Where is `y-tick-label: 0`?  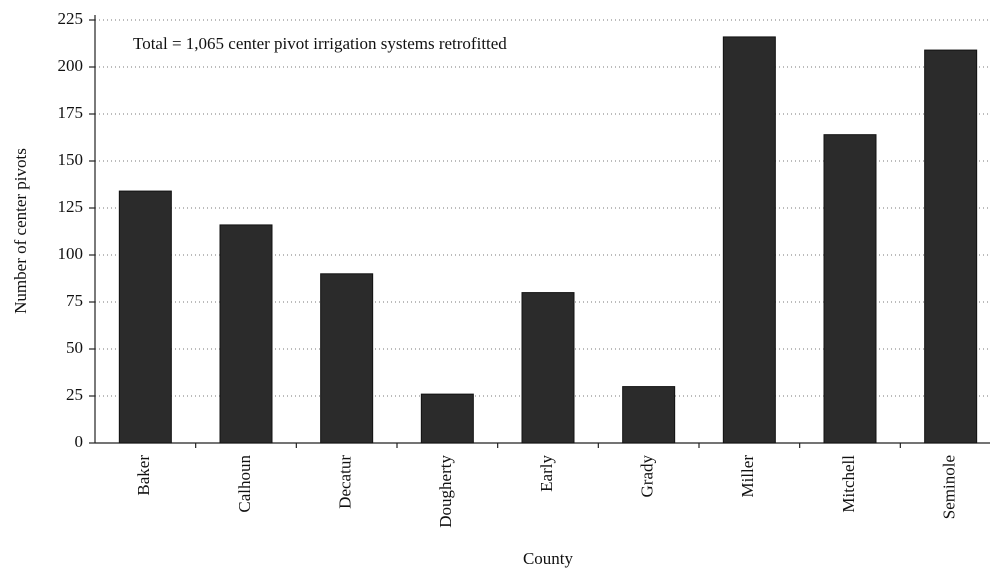 y-tick-label: 0 is located at coordinates (79, 441).